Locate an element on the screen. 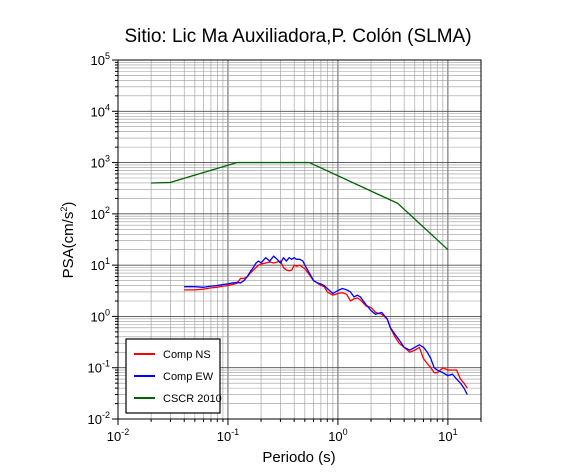 The width and height of the screenshot is (586, 475). x-tick-label: 10⁻² is located at coordinates (118, 435).